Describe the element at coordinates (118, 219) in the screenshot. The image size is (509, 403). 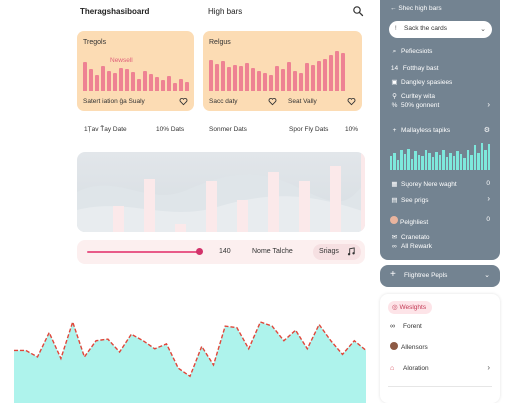
I see `panel-bar` at that location.